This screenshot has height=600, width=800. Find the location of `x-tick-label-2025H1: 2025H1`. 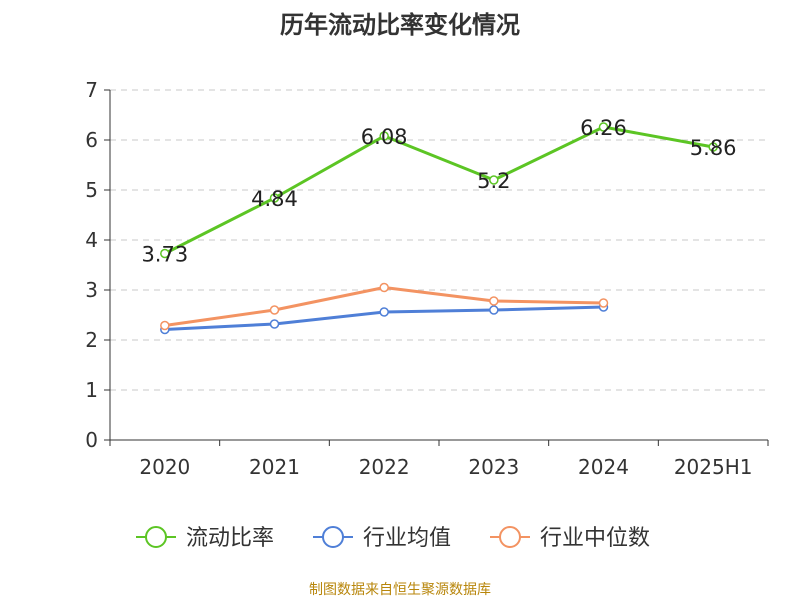

x-tick-label-2025H1: 2025H1 is located at coordinates (713, 467).